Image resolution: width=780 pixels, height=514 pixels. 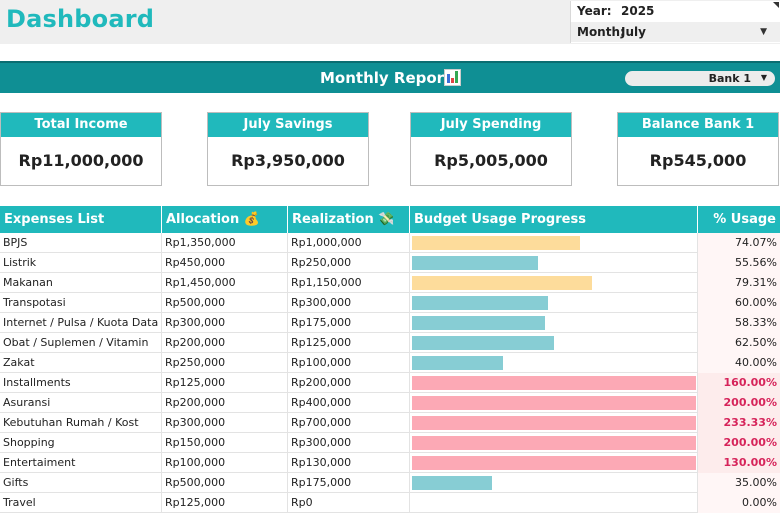 What do you see at coordinates (349, 363) in the screenshot?
I see `realization-value: Rp100,000` at bounding box center [349, 363].